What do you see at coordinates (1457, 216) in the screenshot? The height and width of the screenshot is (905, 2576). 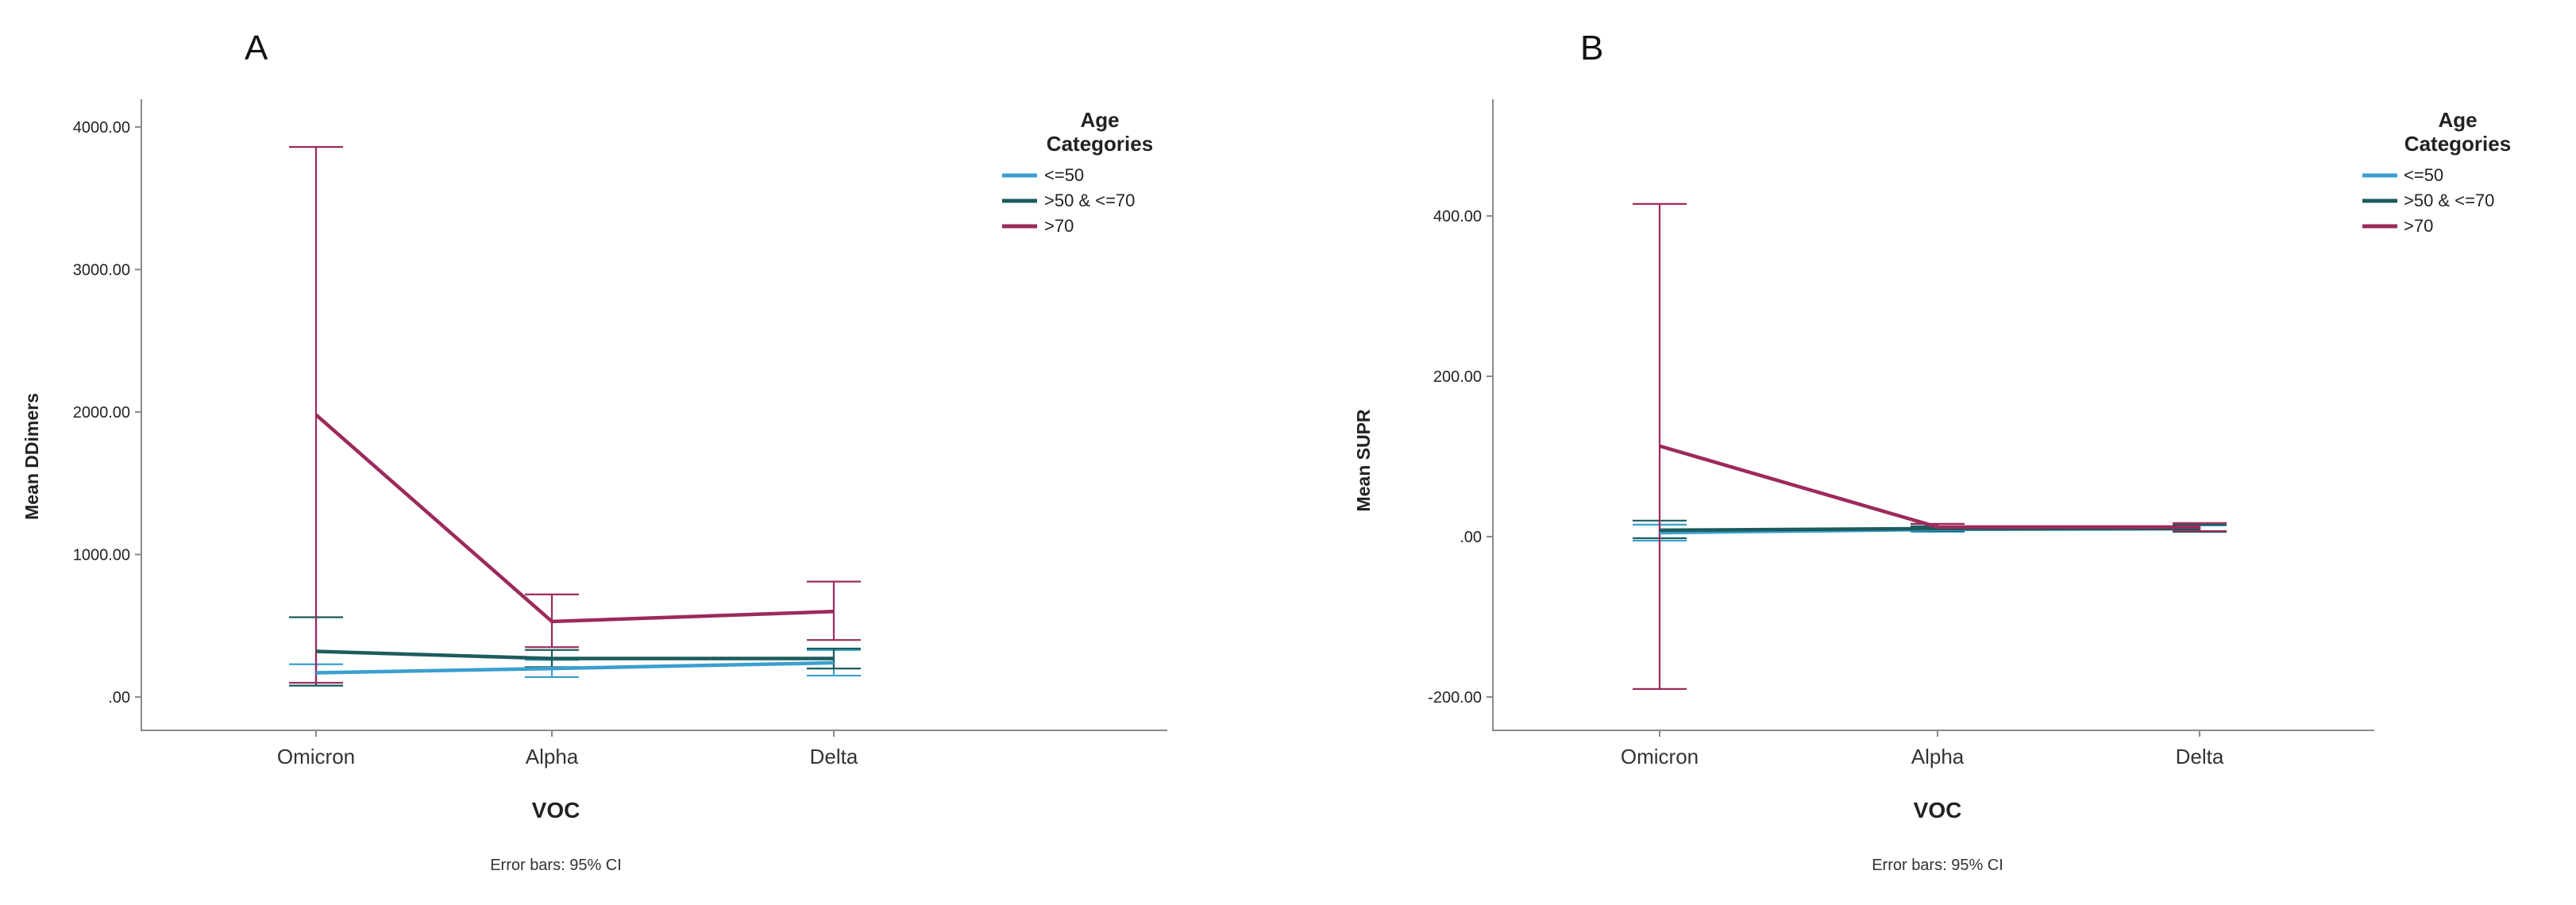 I see `y-tick-label: 400.00` at bounding box center [1457, 216].